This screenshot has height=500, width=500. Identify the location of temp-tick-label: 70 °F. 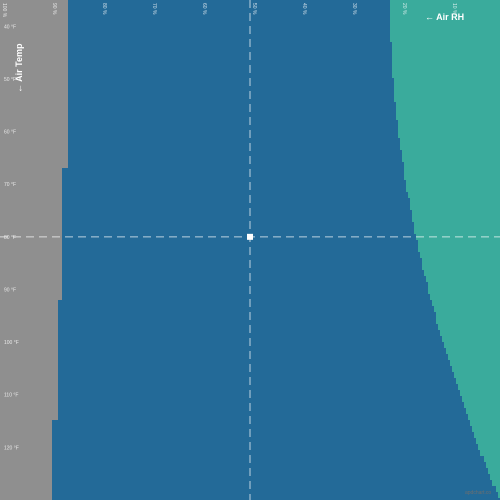
(10, 185).